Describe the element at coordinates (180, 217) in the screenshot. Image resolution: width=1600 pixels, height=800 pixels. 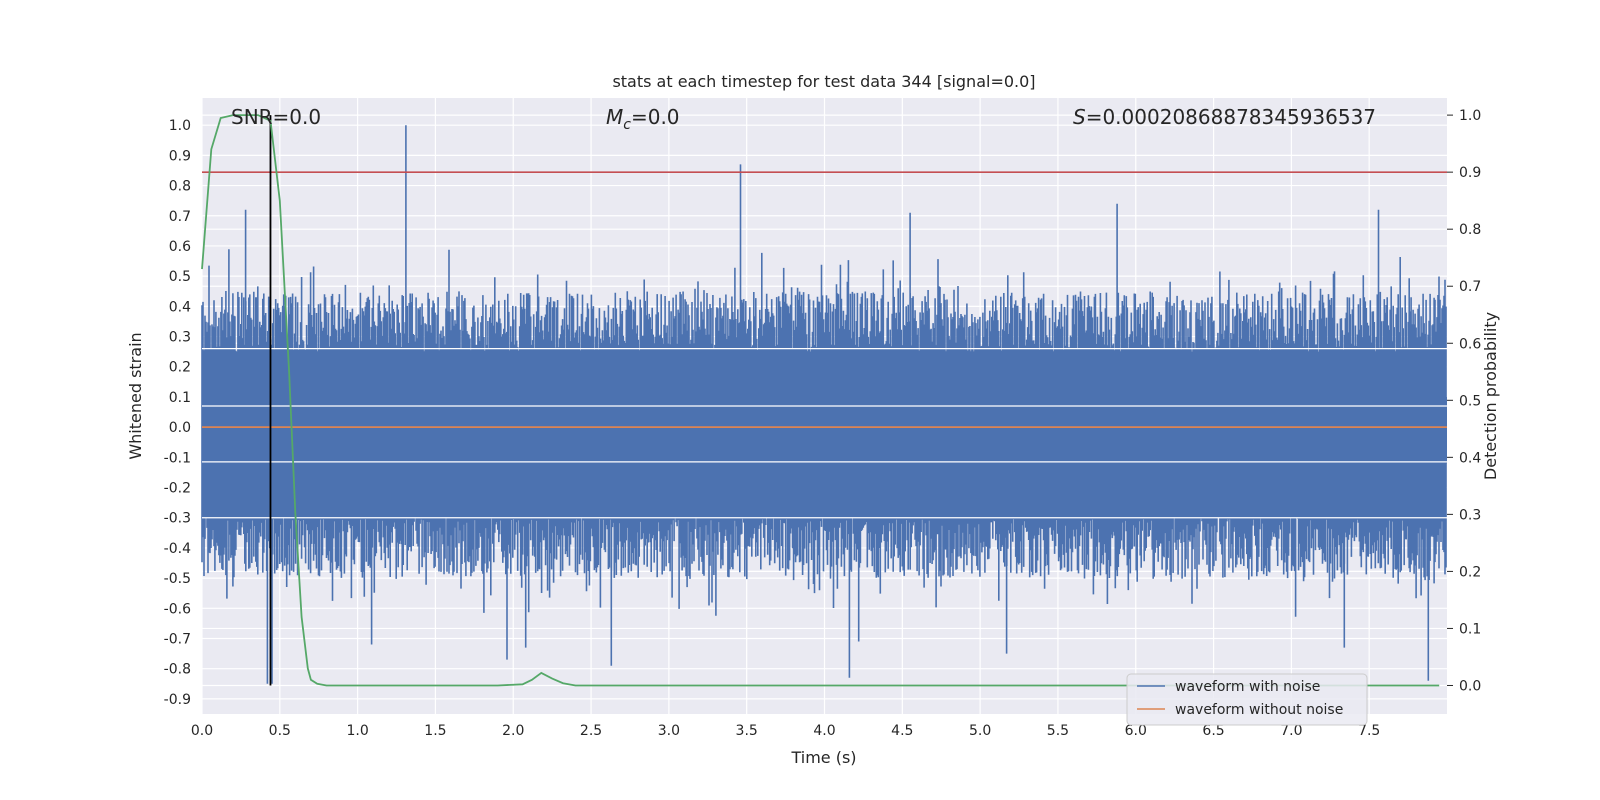
I see `y-tick-label: 0.7` at that location.